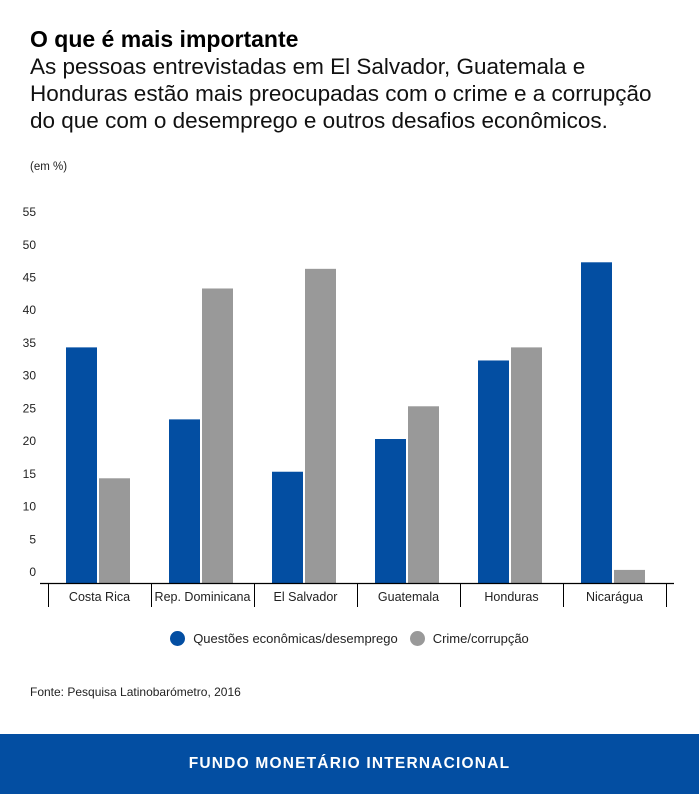 The height and width of the screenshot is (794, 699). What do you see at coordinates (164, 39) in the screenshot?
I see `chart-title: O que é mais importante` at bounding box center [164, 39].